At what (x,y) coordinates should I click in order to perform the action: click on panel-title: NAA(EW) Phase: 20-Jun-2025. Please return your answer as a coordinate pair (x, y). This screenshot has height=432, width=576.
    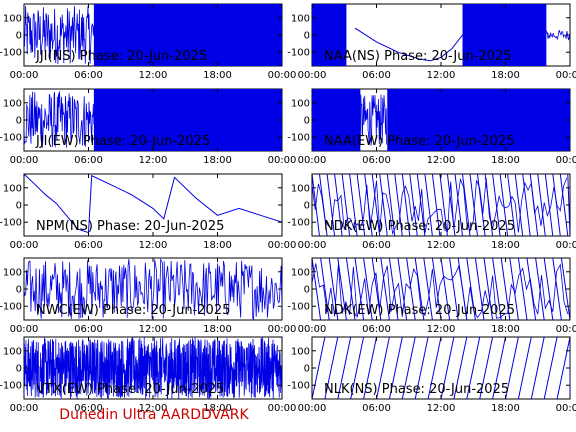
    Looking at the image, I should click on (419, 141).